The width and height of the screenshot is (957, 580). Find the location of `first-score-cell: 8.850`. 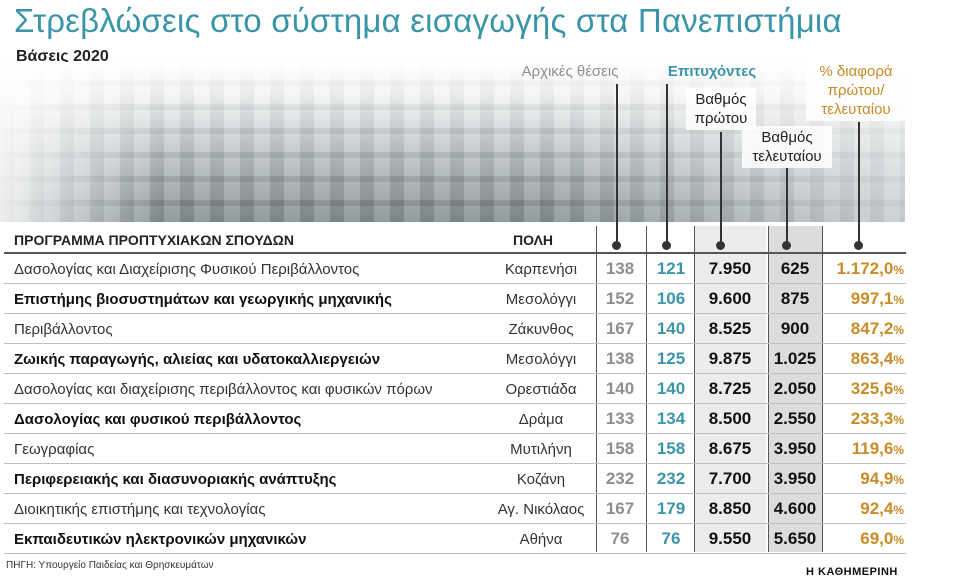

first-score-cell: 8.850 is located at coordinates (730, 508).